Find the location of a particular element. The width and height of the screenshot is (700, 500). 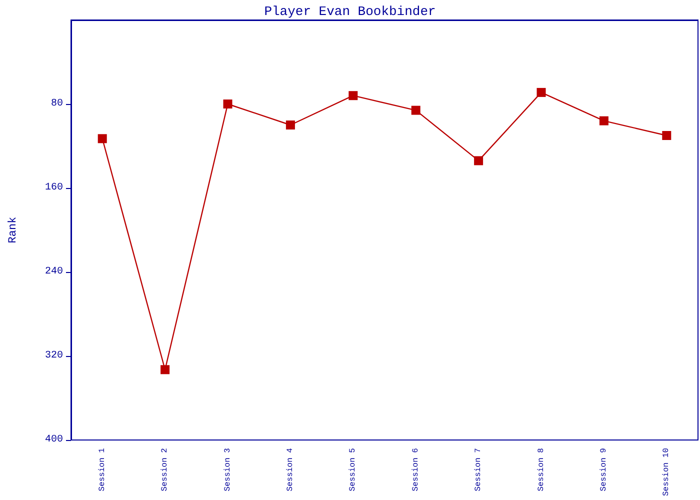

x-tick-label: Session 4 is located at coordinates (290, 470).